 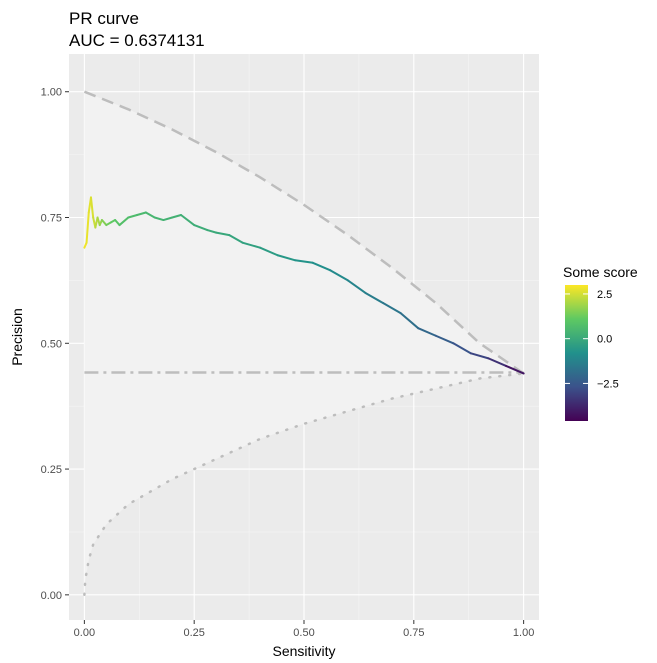 I want to click on x-tick-label: 0.00, so click(x=84, y=633).